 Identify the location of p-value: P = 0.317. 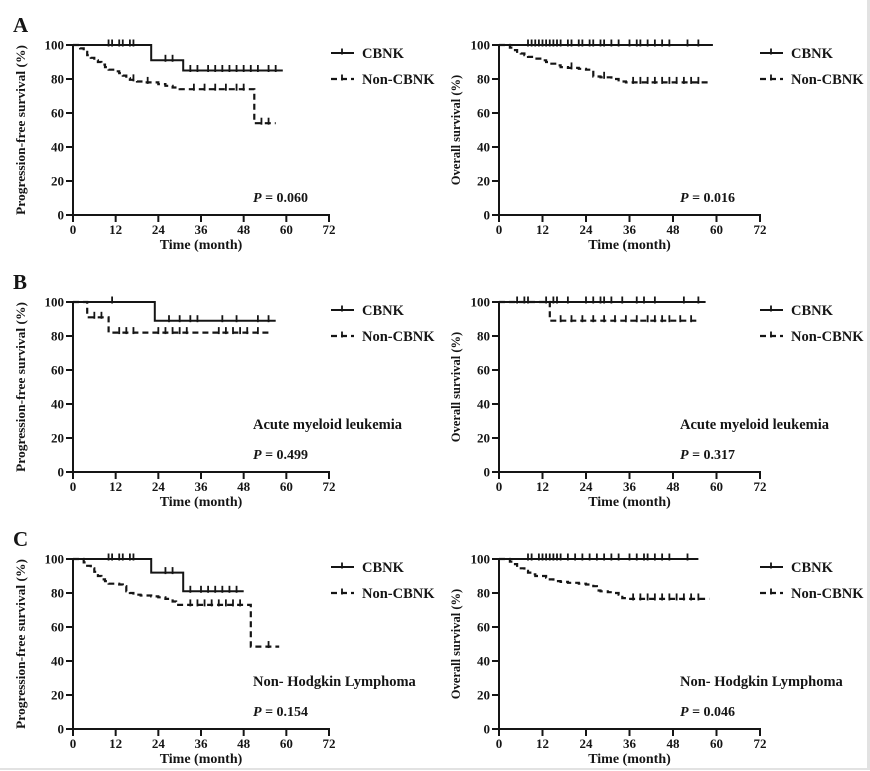
(707, 455).